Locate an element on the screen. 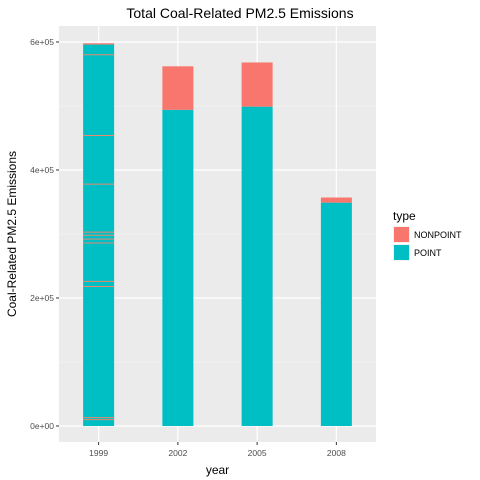  legend-label-nonpoint: NONPOINT is located at coordinates (438, 235).